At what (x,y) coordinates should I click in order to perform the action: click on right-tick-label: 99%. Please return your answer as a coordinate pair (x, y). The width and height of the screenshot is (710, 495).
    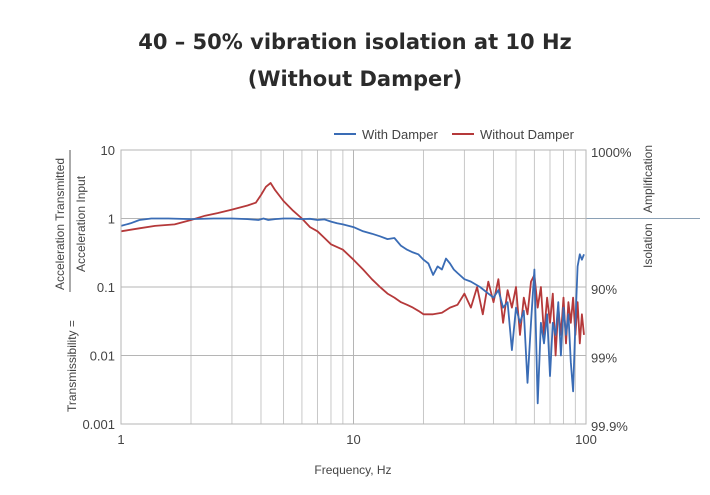
    Looking at the image, I should click on (604, 358).